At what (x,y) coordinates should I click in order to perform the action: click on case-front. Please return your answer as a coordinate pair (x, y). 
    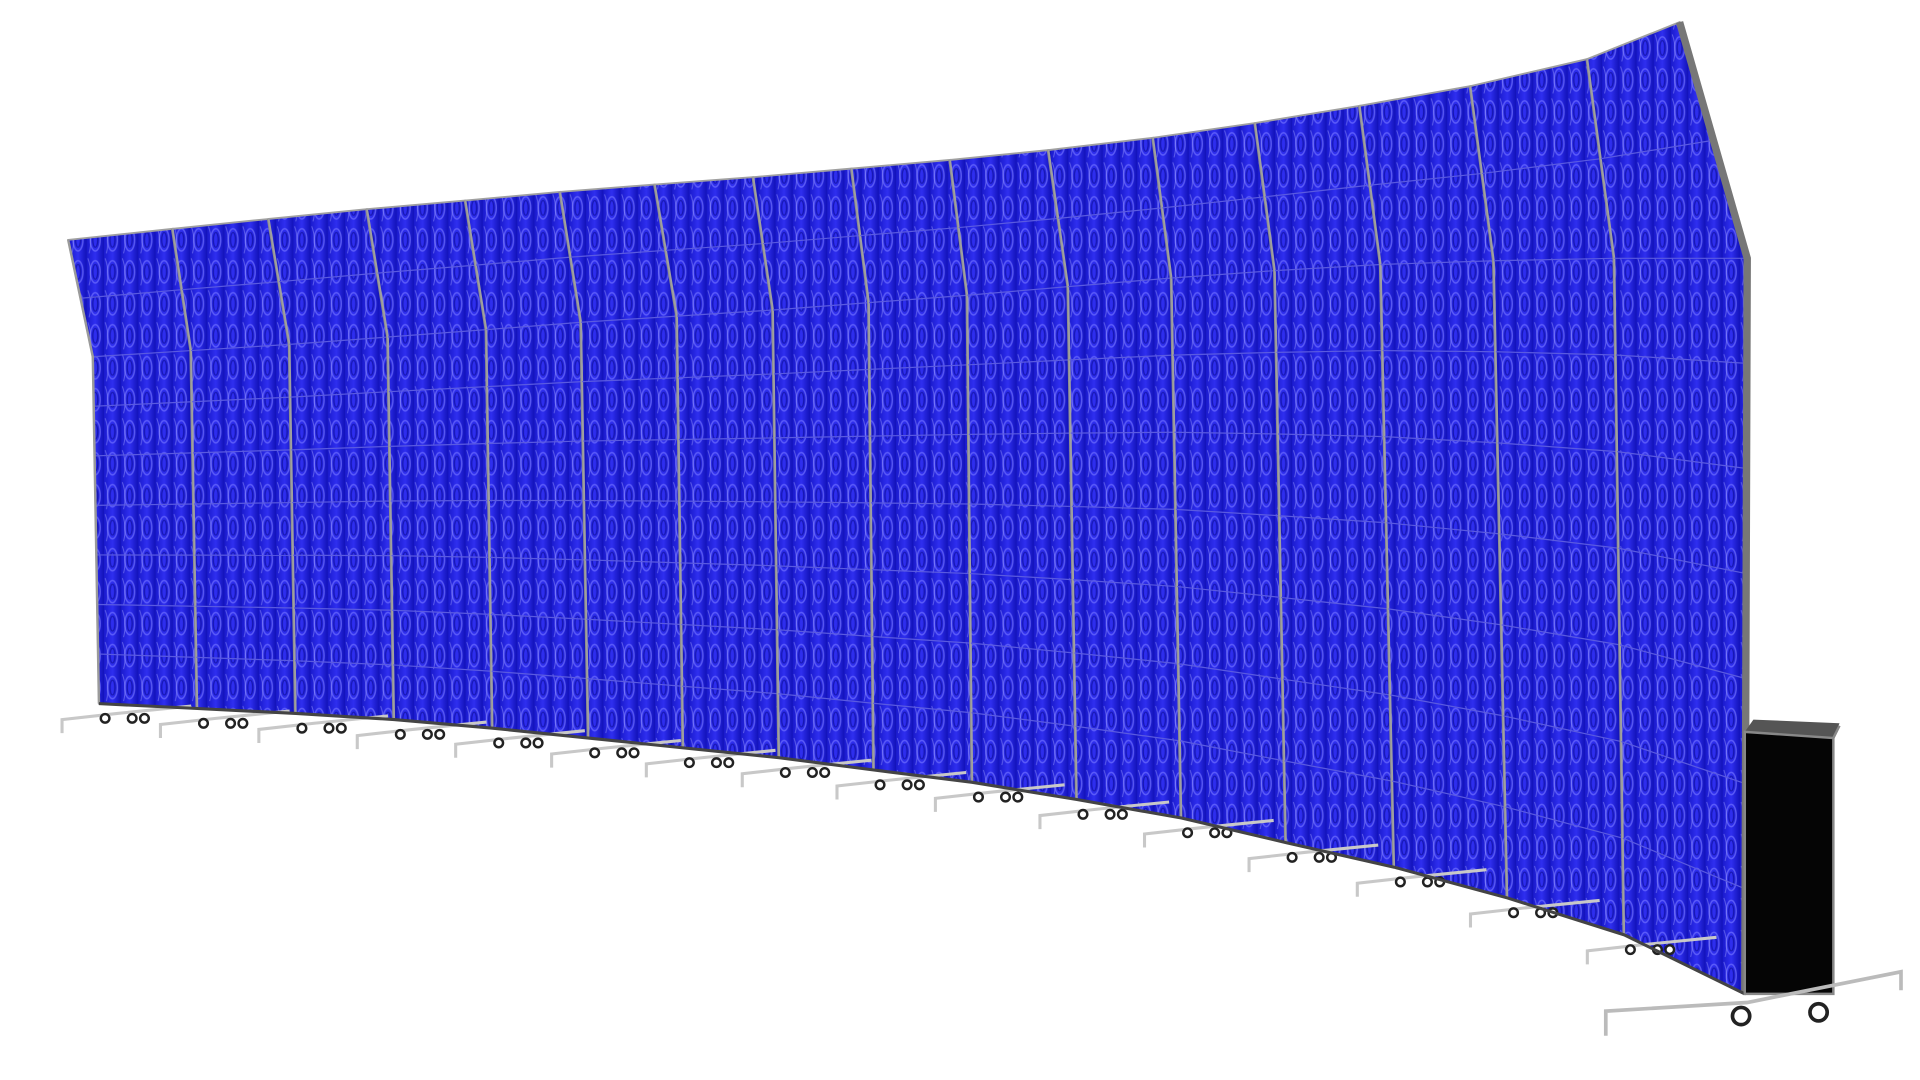
    Looking at the image, I should click on (1789, 863).